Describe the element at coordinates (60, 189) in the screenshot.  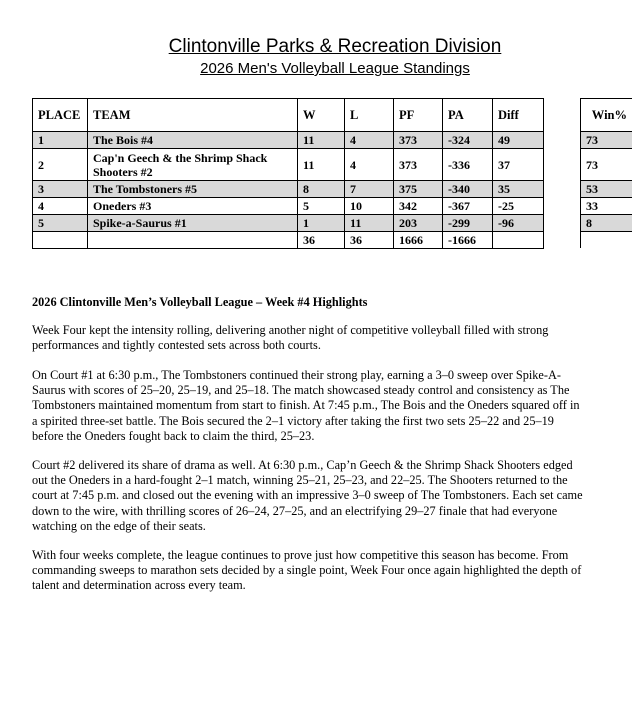
I see `cell: 3` at that location.